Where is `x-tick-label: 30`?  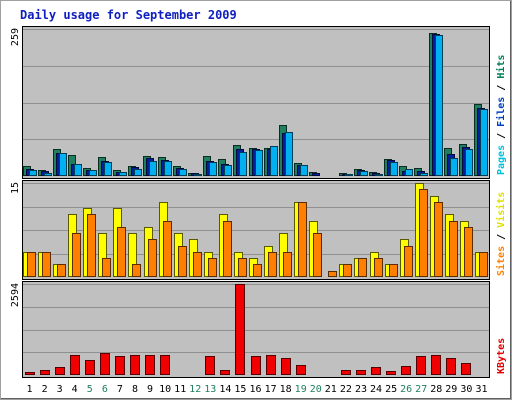 x-tick-label: 30 is located at coordinates (466, 389).